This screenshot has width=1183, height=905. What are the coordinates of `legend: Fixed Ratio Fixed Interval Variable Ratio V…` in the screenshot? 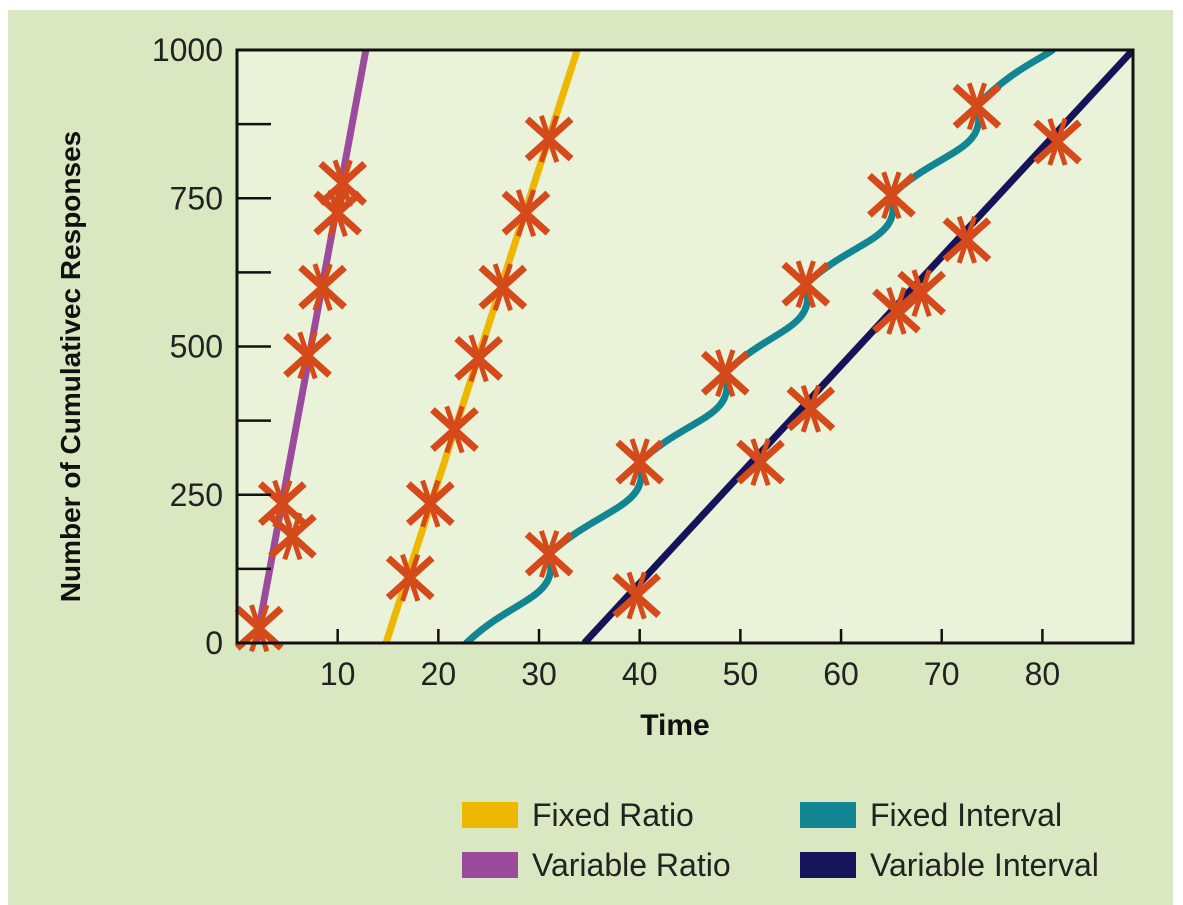 It's located at (780, 840).